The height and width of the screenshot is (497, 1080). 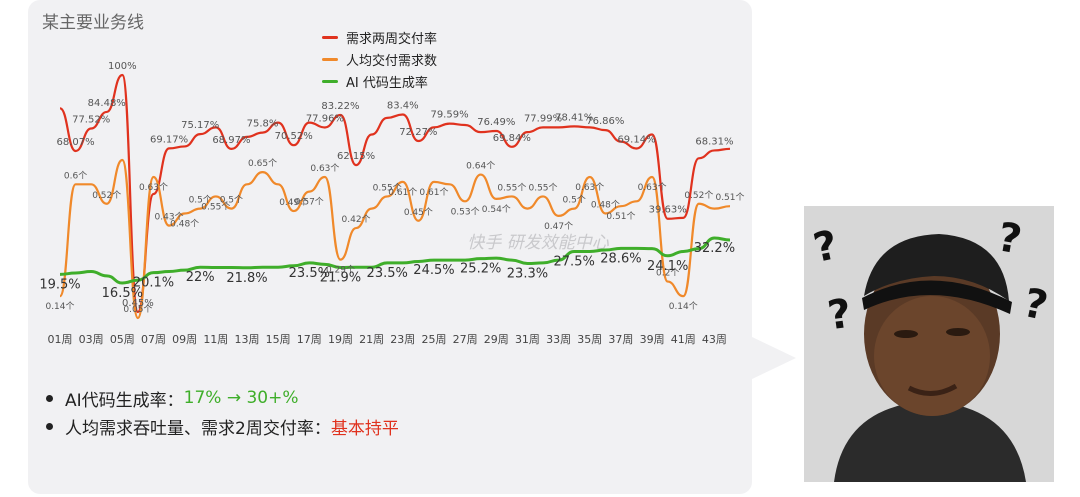 What do you see at coordinates (480, 166) in the screenshot?
I see `data-label: 0.64个` at bounding box center [480, 166].